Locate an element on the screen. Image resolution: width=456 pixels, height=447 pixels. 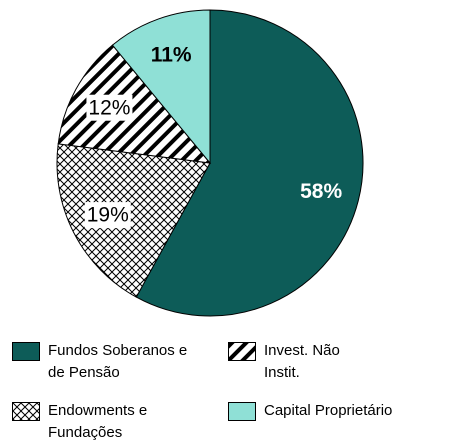
legend-label: Capital Proprietário is located at coordinates (328, 410).